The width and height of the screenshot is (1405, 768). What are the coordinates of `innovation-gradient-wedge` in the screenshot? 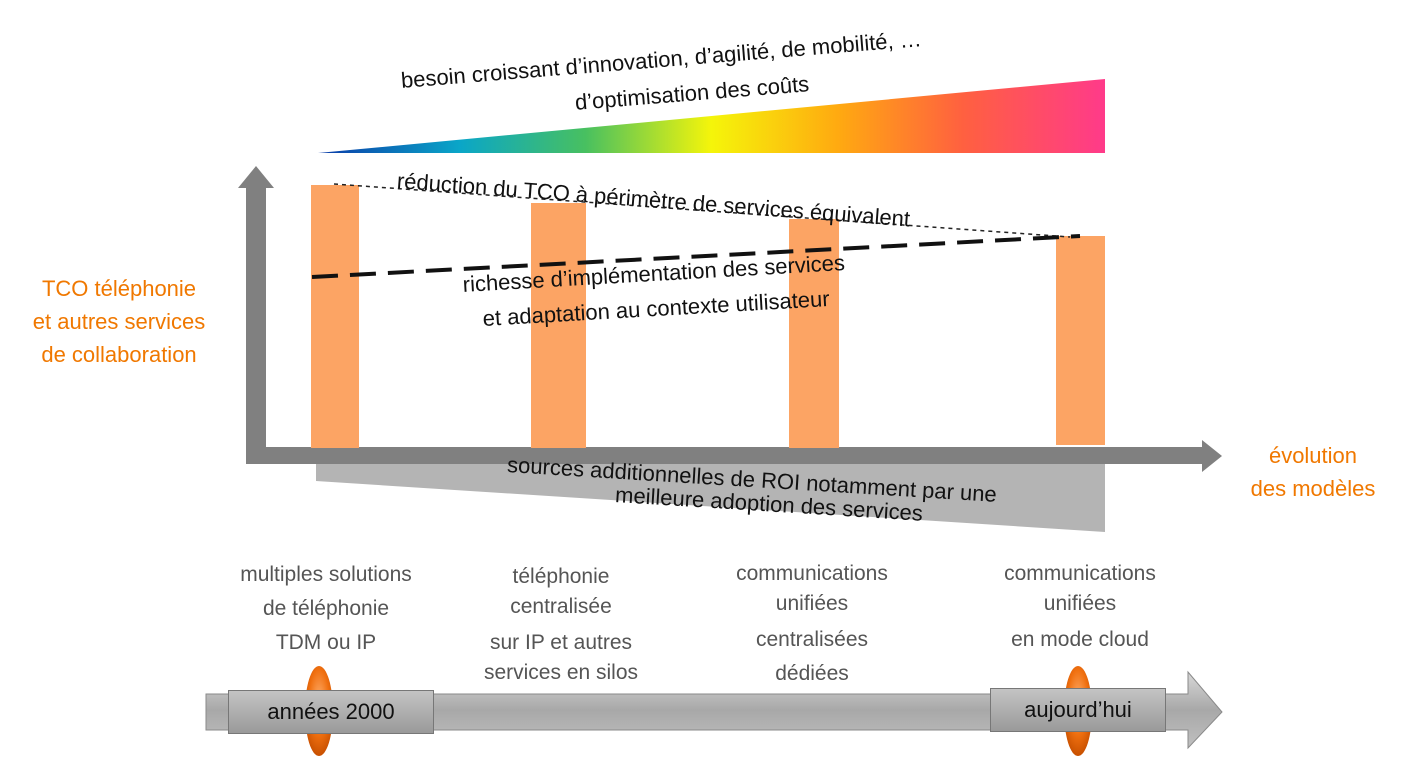 It's located at (711, 116).